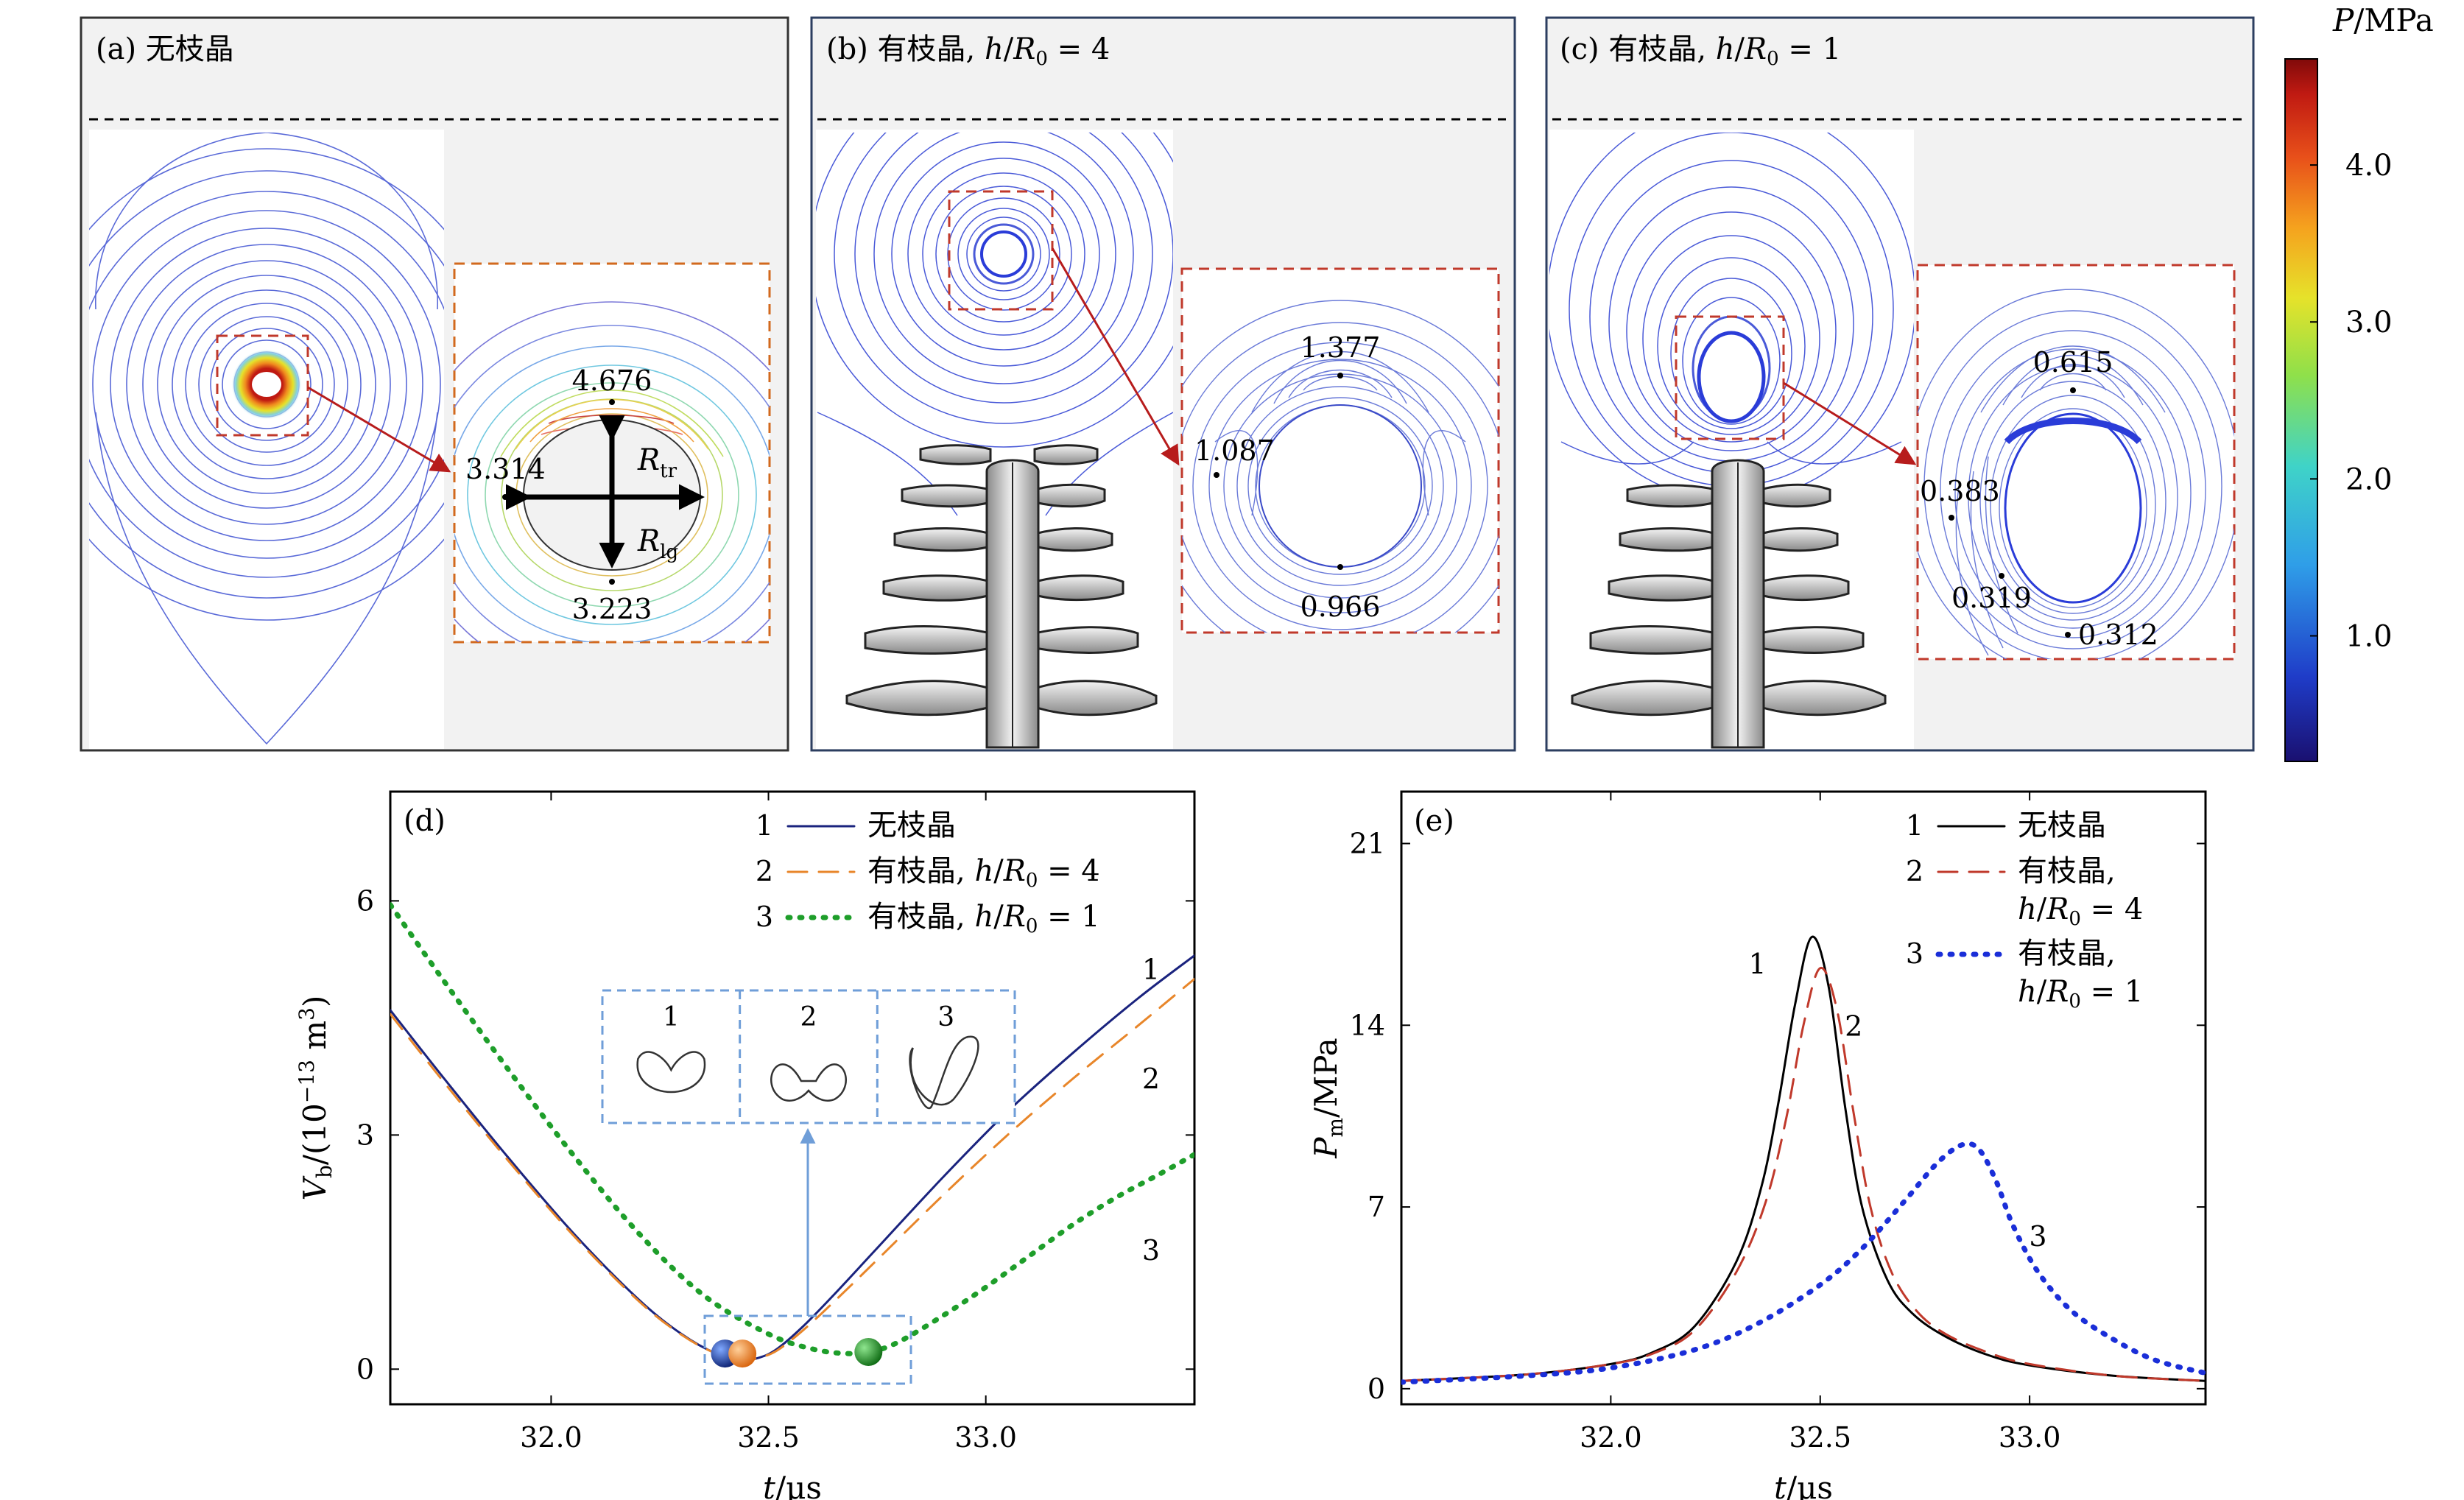 The width and height of the screenshot is (2464, 1500). I want to click on colorbar-tick-label: 1.0, so click(2369, 636).